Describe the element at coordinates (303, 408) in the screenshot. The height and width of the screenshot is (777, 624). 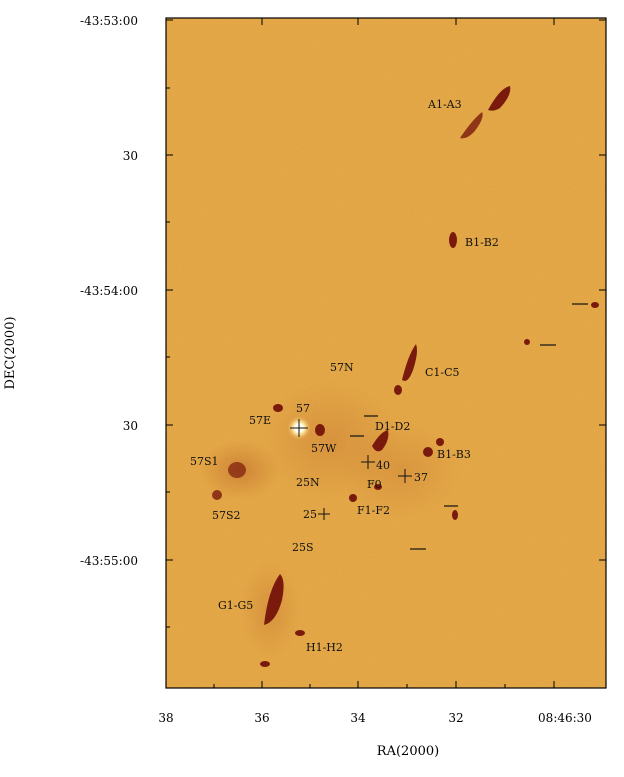
I see `label-57: 57` at that location.